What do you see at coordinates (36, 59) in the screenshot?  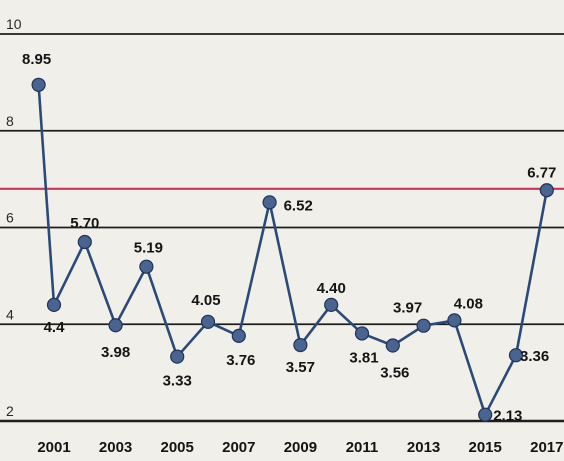 I see `data-label-0: 8.95` at bounding box center [36, 59].